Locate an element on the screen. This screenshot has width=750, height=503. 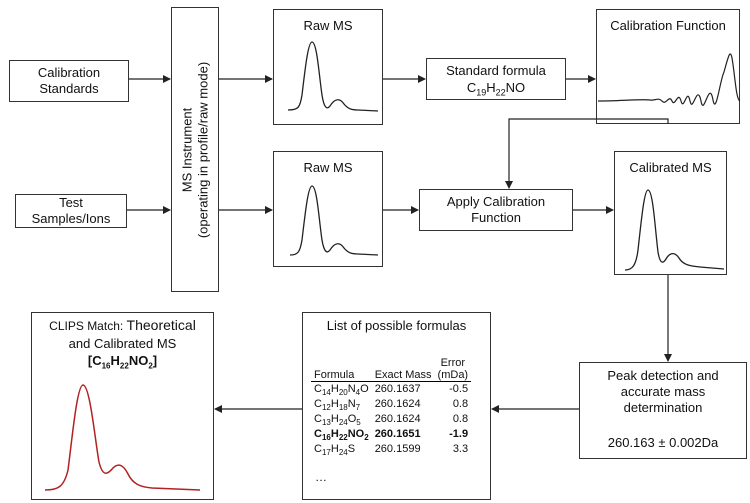
formula-cell: C14H20N4O is located at coordinates (341, 390).